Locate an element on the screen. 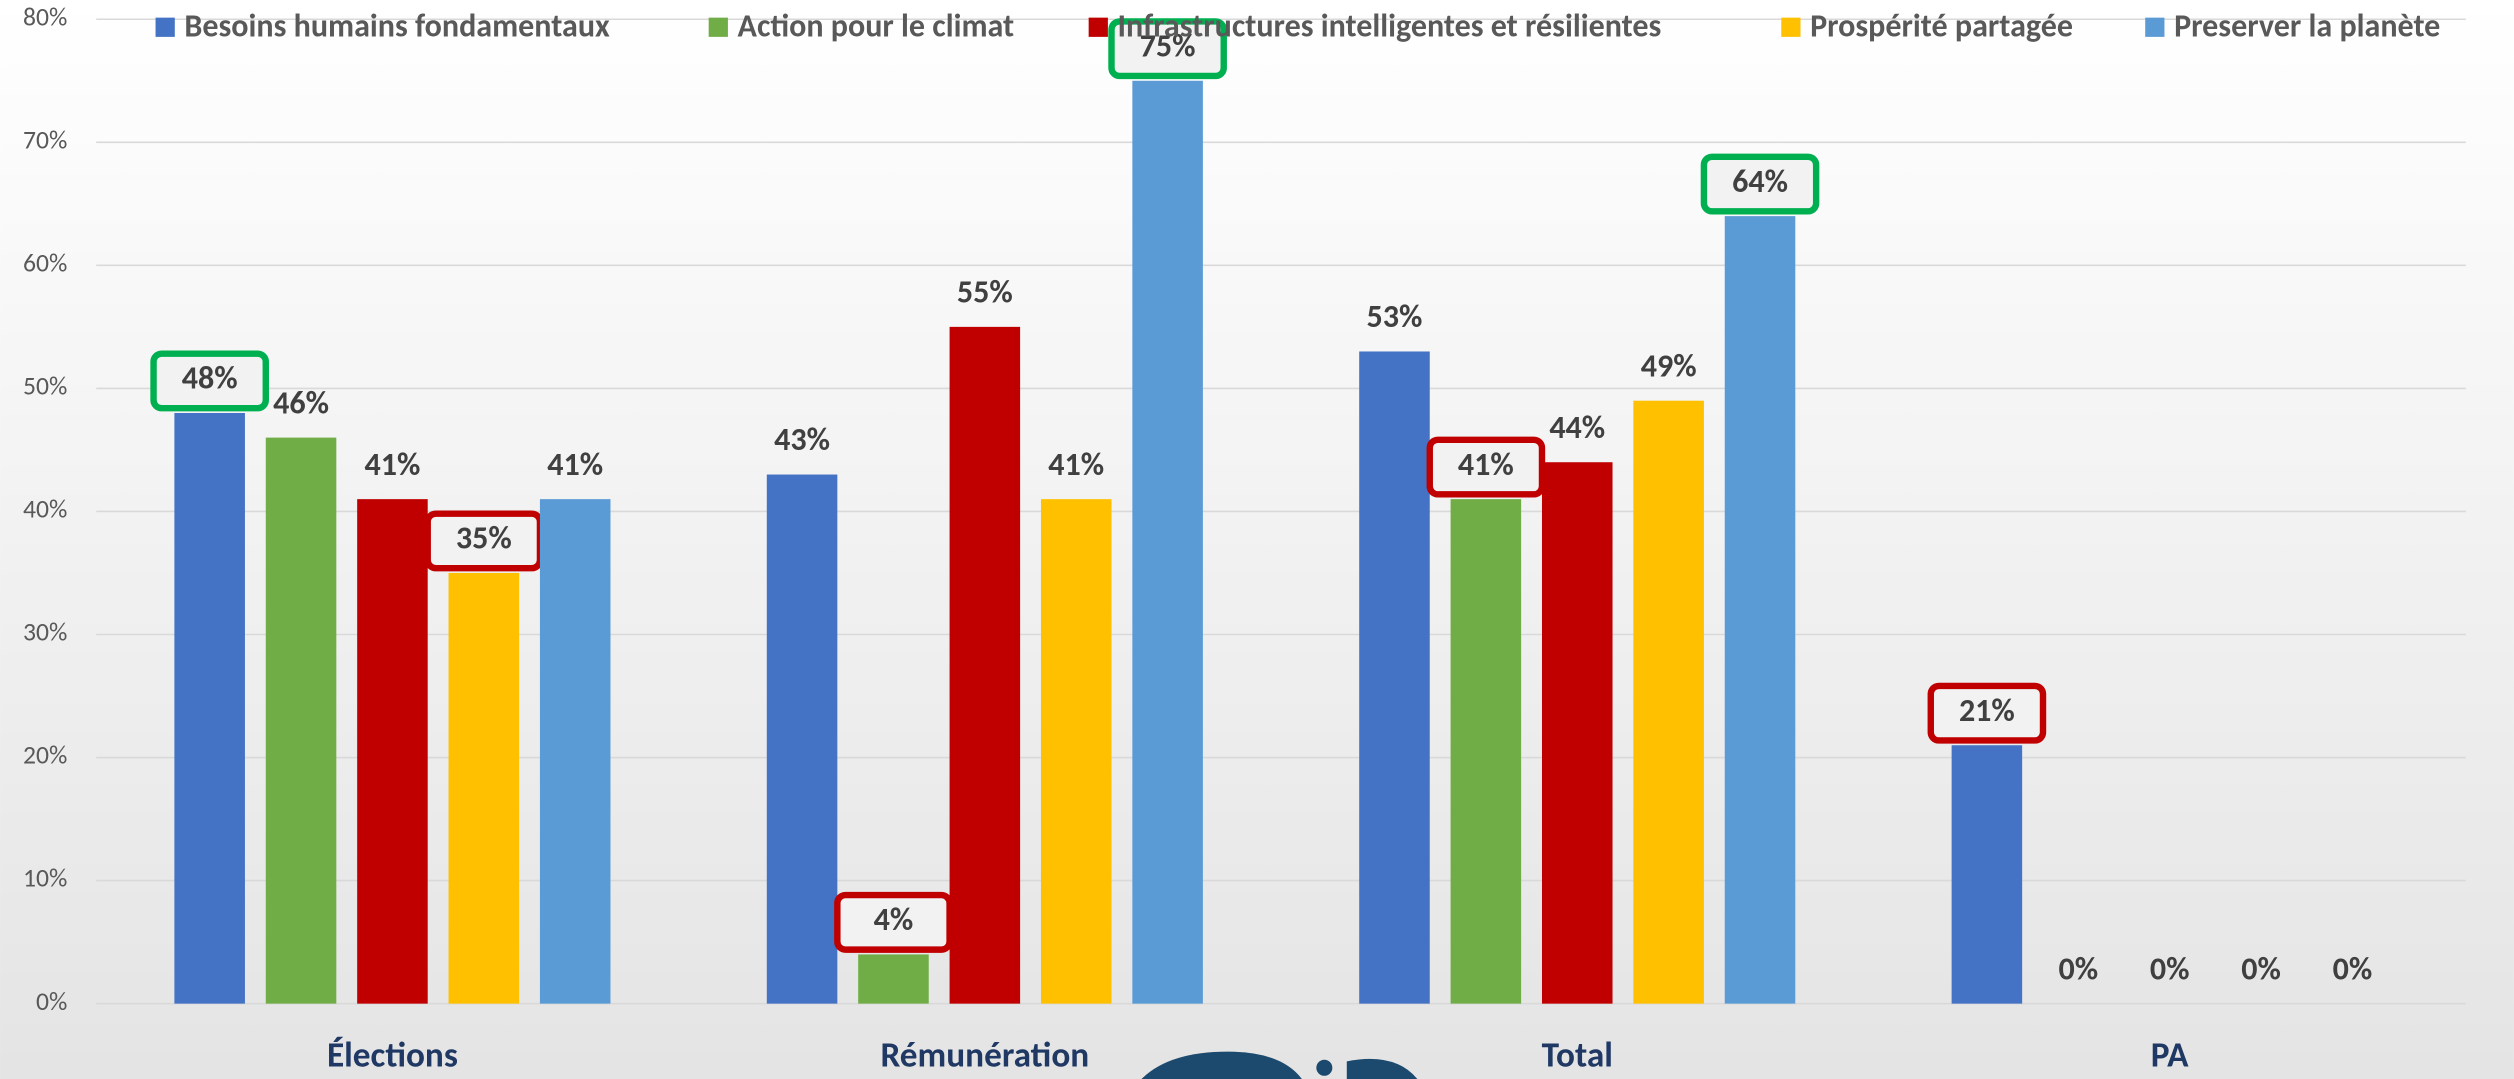 The width and height of the screenshot is (2514, 1079). y-tick-label: 60% is located at coordinates (45, 262).